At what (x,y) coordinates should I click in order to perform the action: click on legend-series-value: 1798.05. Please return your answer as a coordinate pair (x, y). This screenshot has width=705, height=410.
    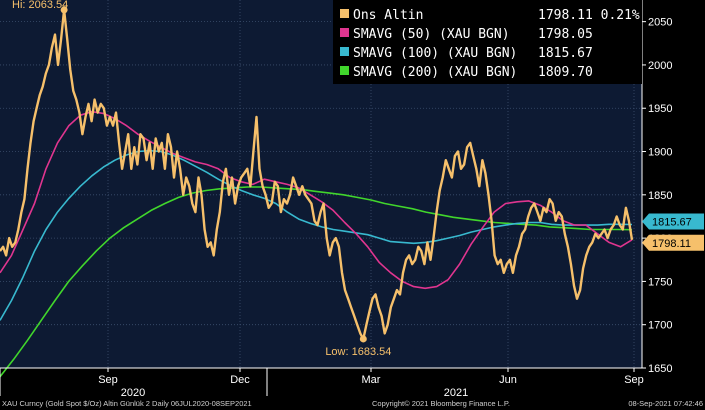
    Looking at the image, I should click on (565, 34).